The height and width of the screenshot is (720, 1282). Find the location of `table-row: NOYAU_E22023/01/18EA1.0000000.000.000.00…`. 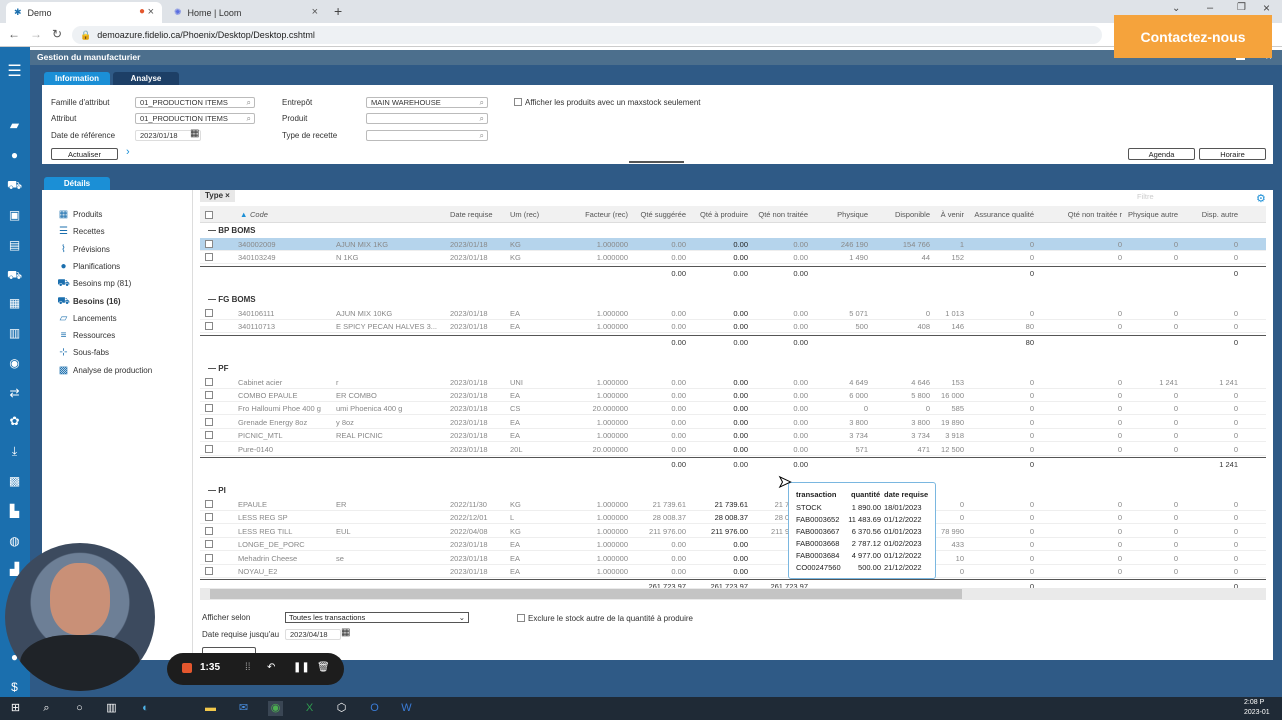

table-row: NOYAU_E22023/01/18EA1.0000000.000.000.00… is located at coordinates (733, 571).